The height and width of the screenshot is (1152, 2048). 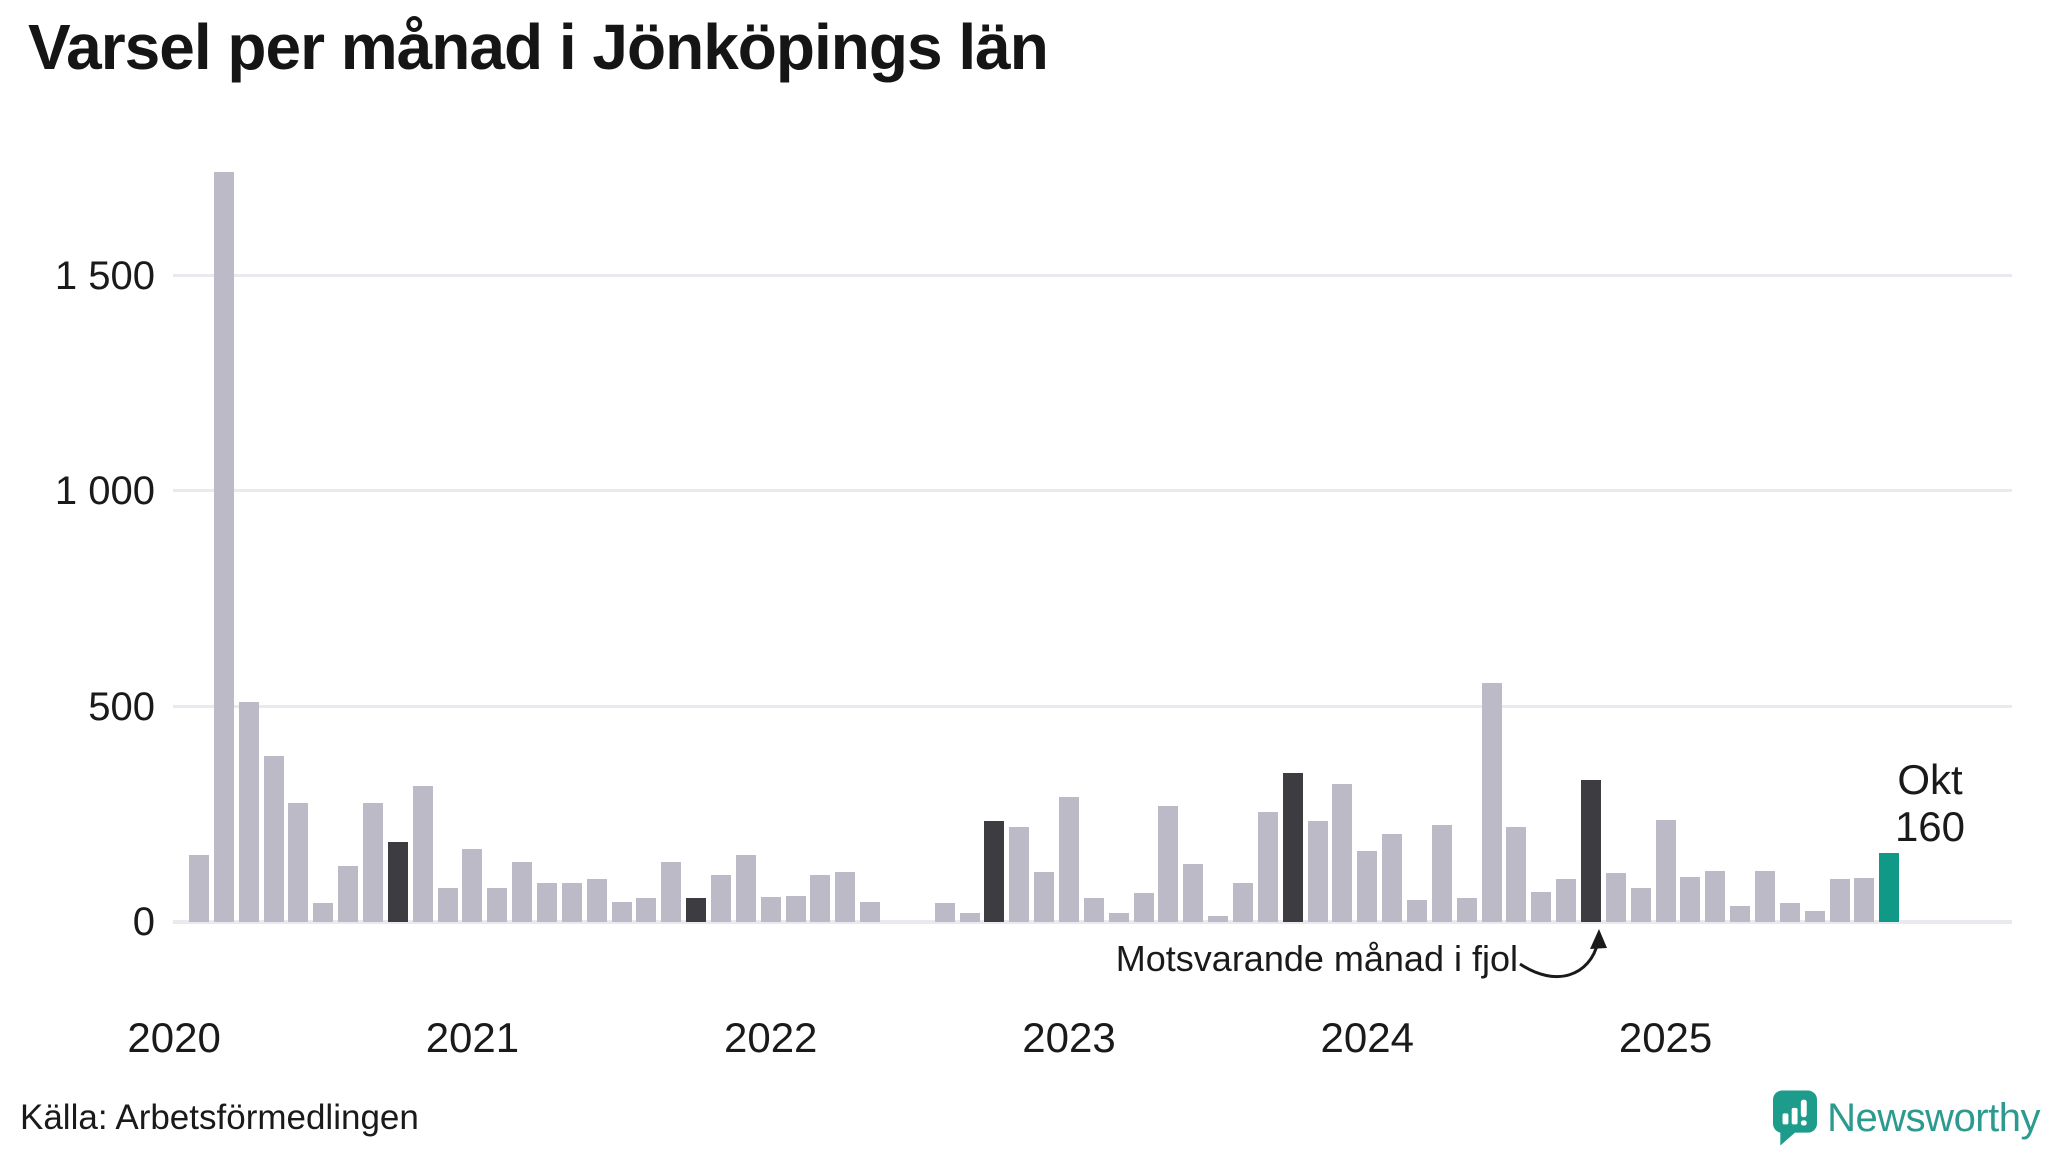 I want to click on y-axis-tick-label: 0, so click(x=143, y=922).